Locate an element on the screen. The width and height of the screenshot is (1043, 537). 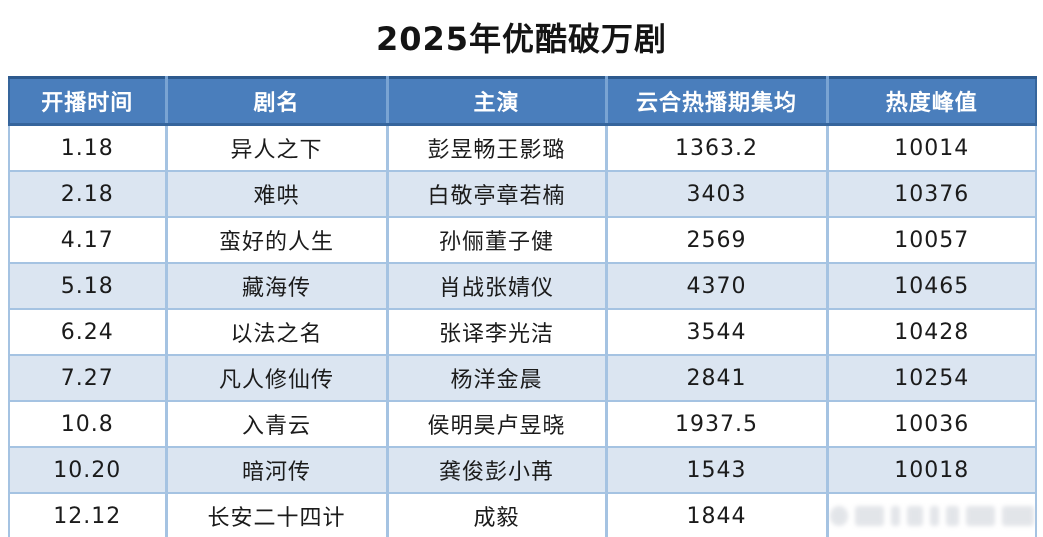
table-row: 10.20 暗河传 龚俊彭小苒 1543 10018 is located at coordinates (522, 470).